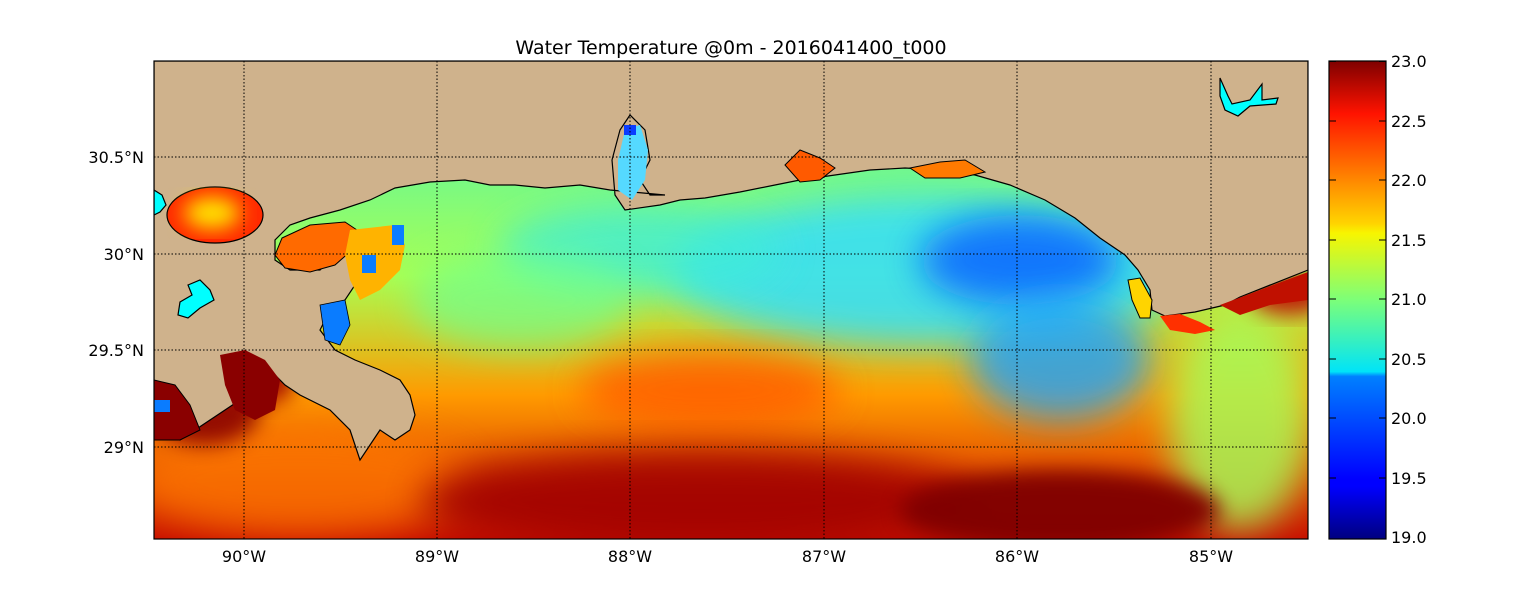 This screenshot has width=1539, height=600. What do you see at coordinates (727, 556) in the screenshot?
I see `lon-tick-labels: 90°W 89°W 88°W 87°W 86°W 85°W` at bounding box center [727, 556].